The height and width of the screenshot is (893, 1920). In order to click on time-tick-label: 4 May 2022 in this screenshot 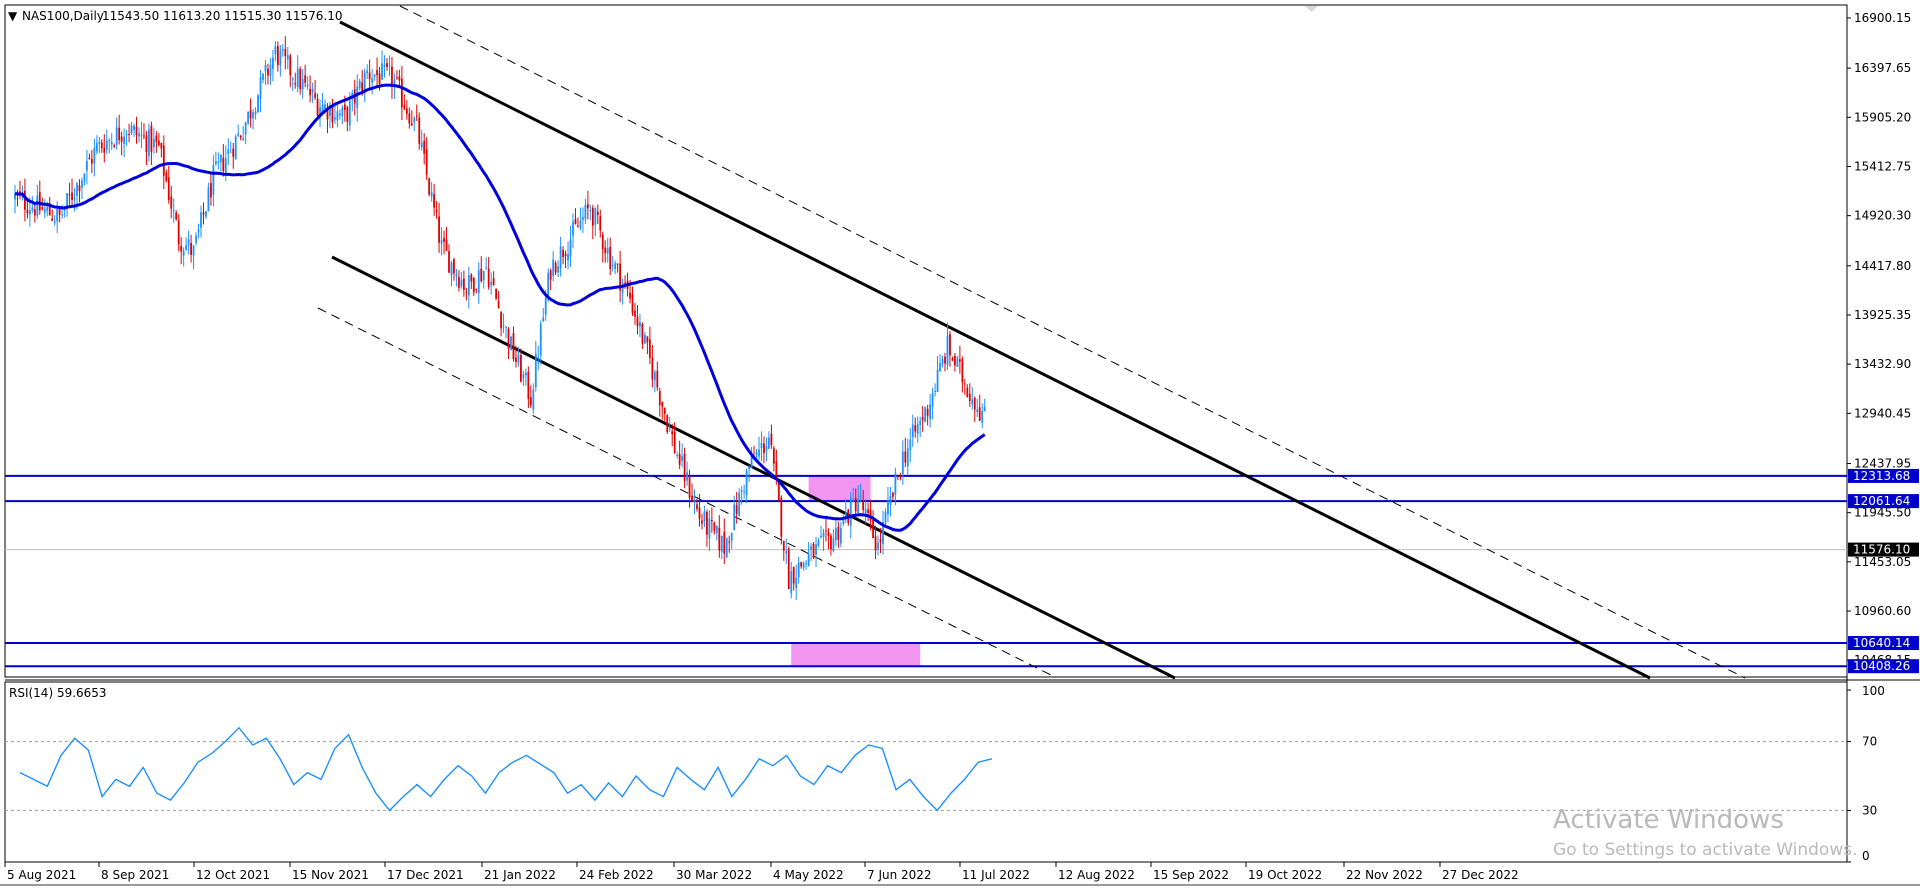, I will do `click(808, 875)`.